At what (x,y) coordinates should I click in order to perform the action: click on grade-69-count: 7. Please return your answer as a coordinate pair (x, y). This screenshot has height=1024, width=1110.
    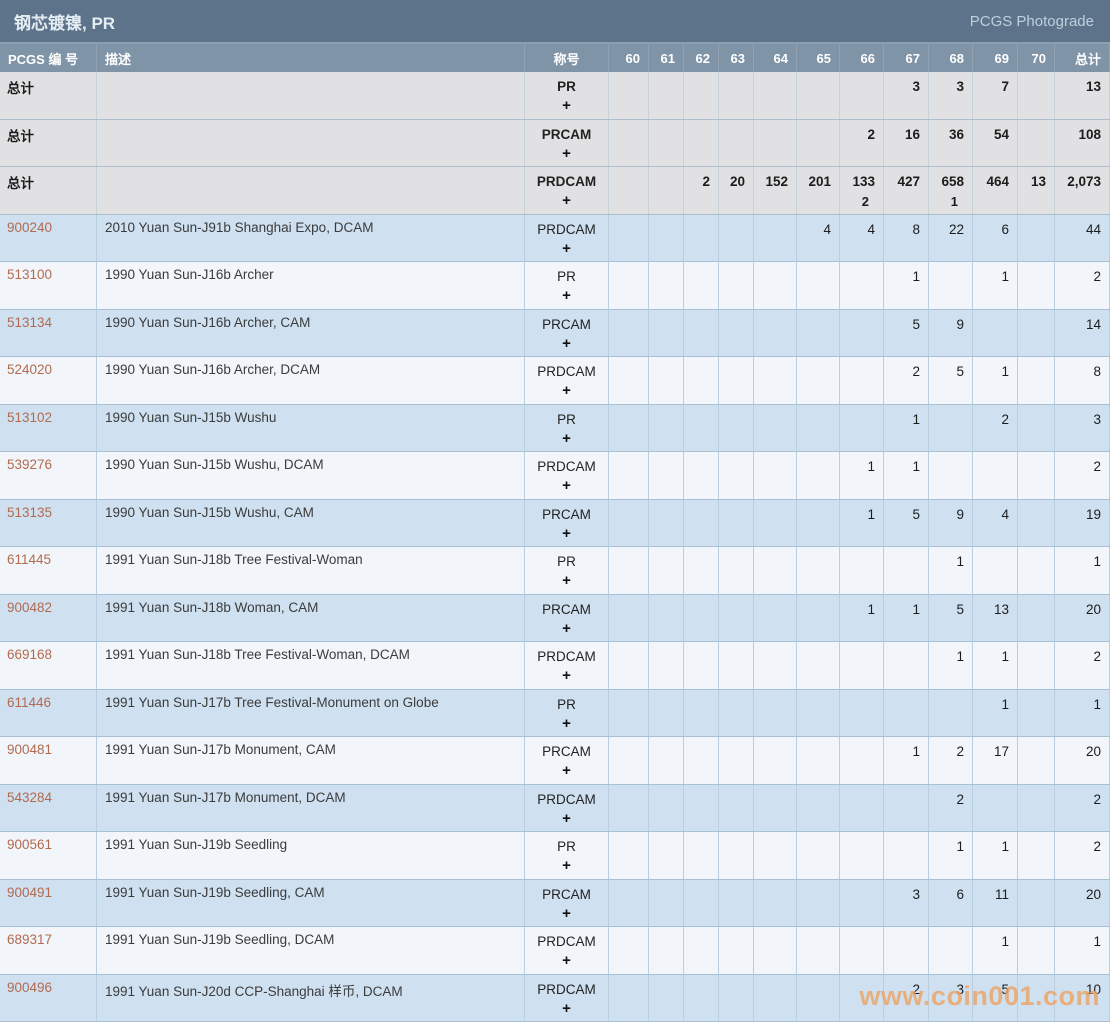
    Looking at the image, I should click on (1005, 86).